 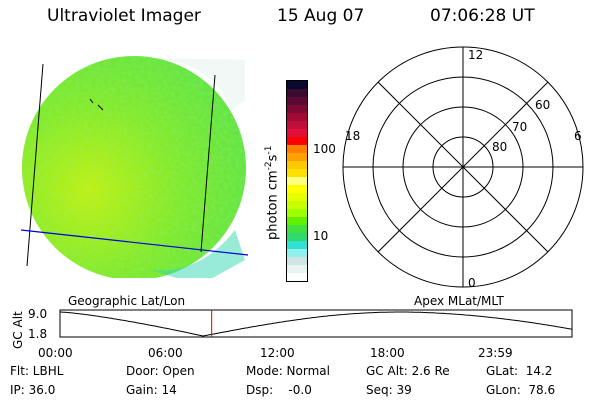 I want to click on colorbar-tick-10: 10, so click(x=321, y=236).